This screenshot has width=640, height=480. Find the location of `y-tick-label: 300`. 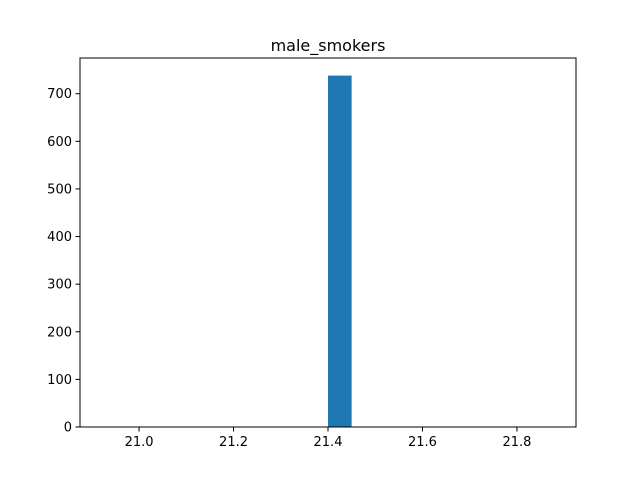

y-tick-label: 300 is located at coordinates (59, 285).